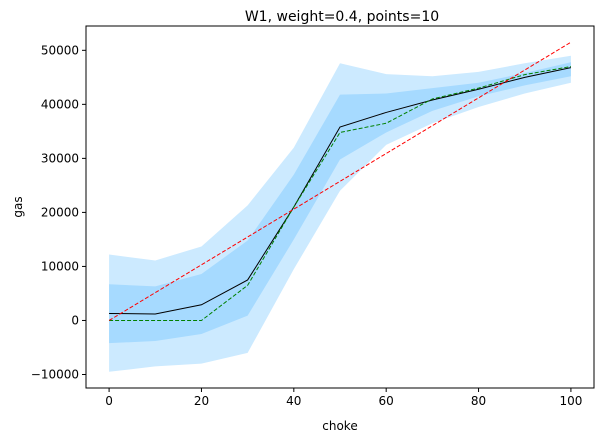 The image size is (604, 443). Describe the element at coordinates (339, 426) in the screenshot. I see `x-axis-label: choke` at that location.